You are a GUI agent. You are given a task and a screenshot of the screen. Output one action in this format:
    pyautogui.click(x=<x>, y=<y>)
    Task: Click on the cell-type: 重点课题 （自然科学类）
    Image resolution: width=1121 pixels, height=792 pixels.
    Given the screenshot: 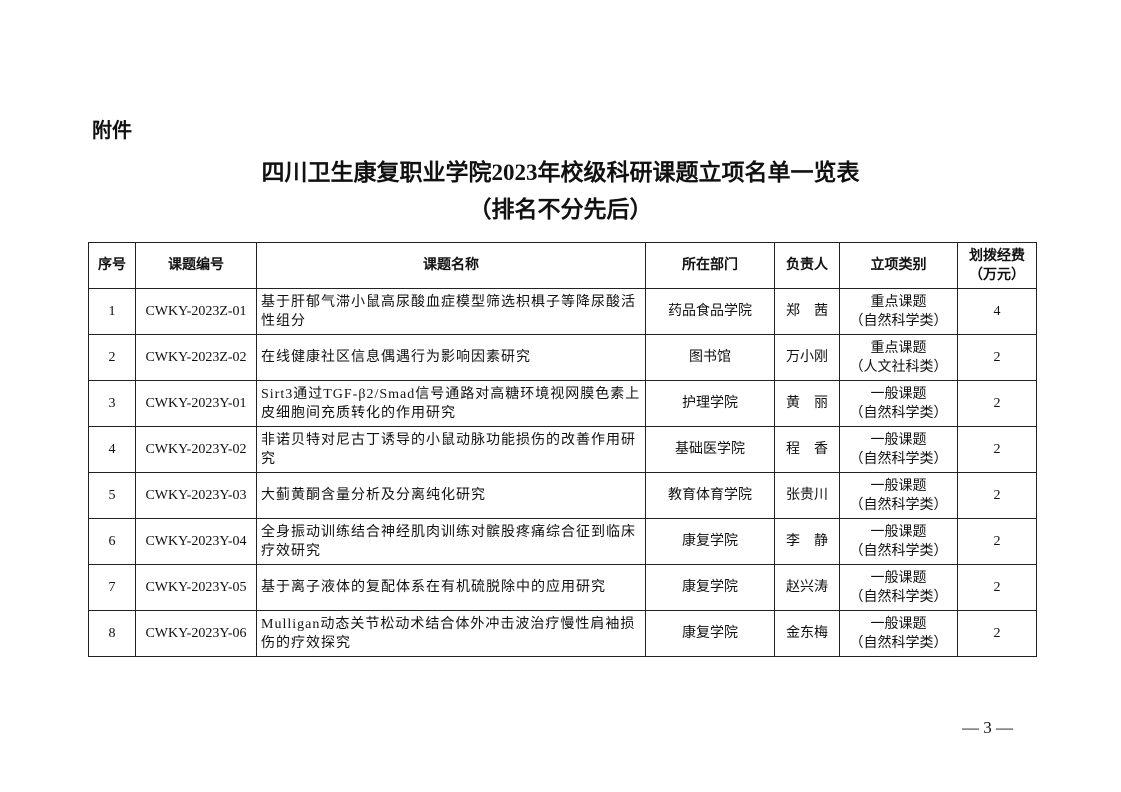 What is the action you would take?
    pyautogui.click(x=898, y=311)
    